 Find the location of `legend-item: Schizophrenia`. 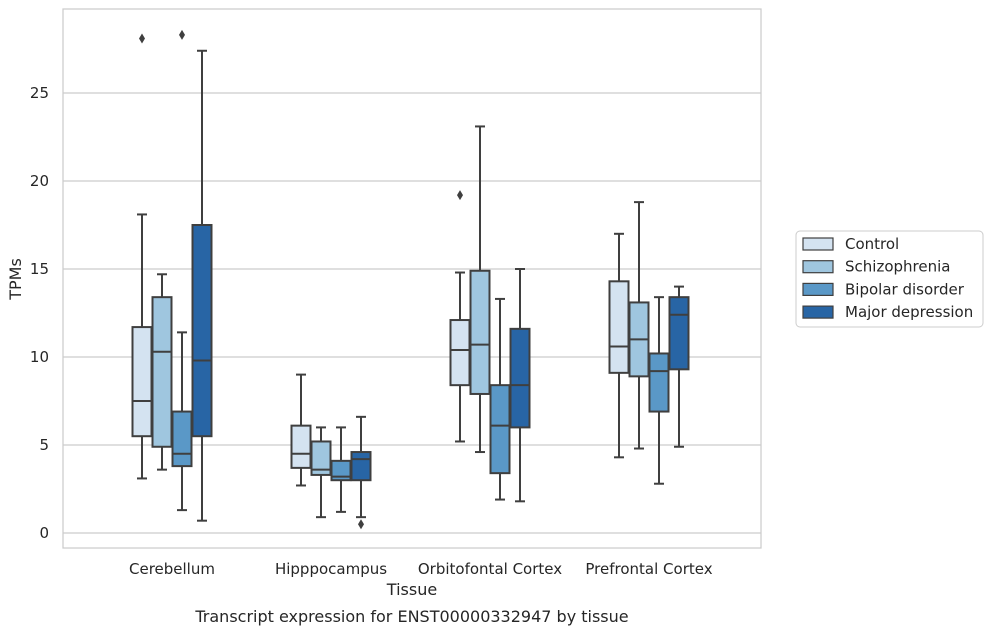

legend-item: Schizophrenia is located at coordinates (876, 267).